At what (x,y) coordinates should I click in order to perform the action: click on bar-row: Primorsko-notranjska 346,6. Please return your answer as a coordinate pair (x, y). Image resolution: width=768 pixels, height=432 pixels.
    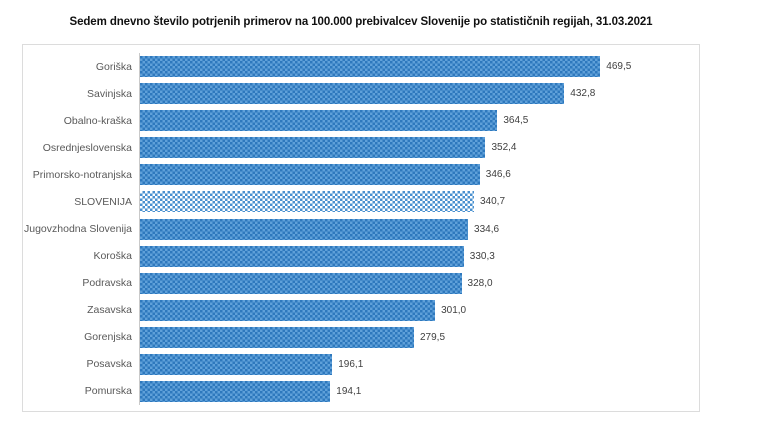
    Looking at the image, I should click on (356, 175).